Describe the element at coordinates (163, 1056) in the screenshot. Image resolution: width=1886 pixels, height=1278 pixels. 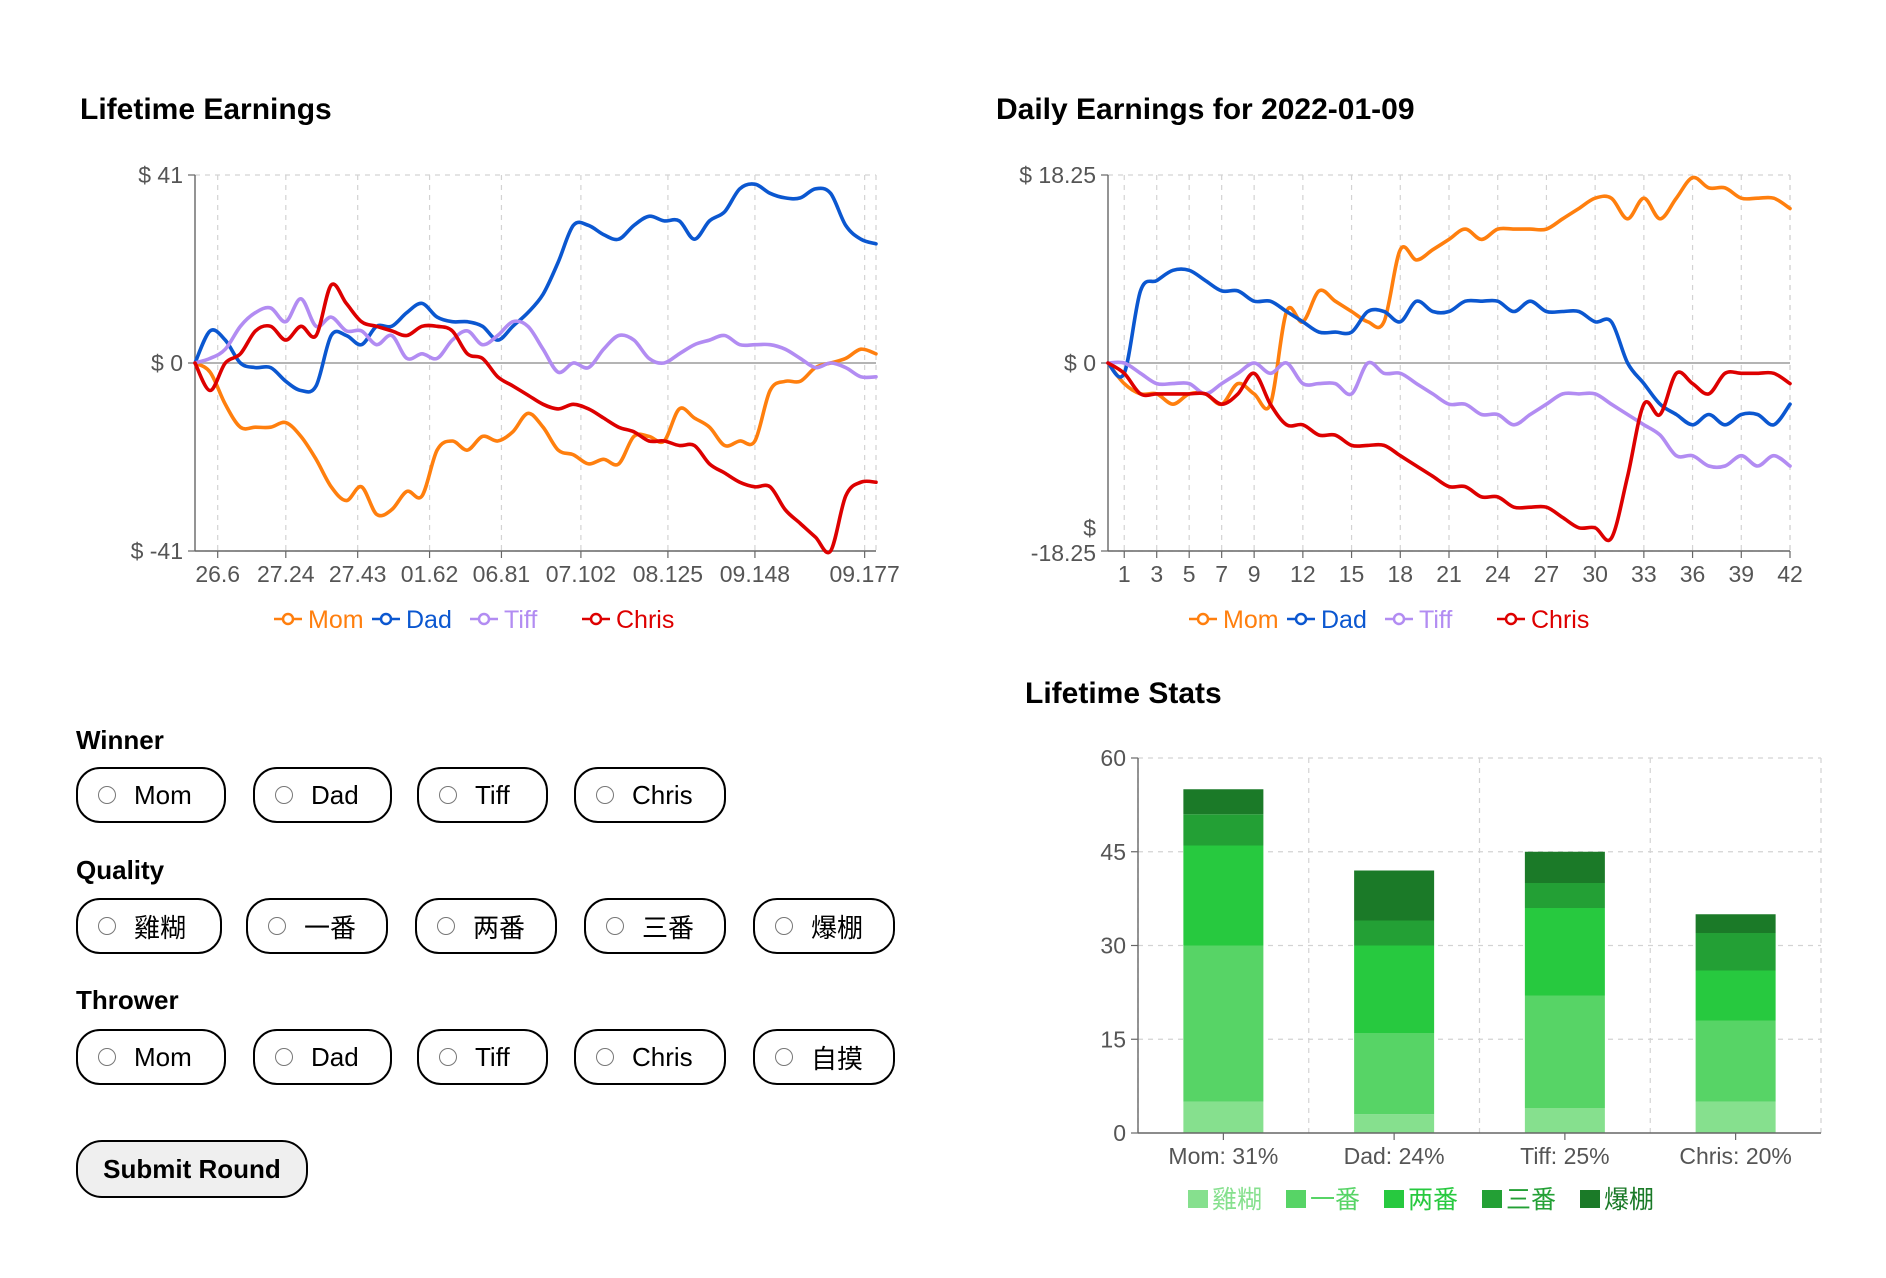
I see `thrower-option-label: Mom` at that location.